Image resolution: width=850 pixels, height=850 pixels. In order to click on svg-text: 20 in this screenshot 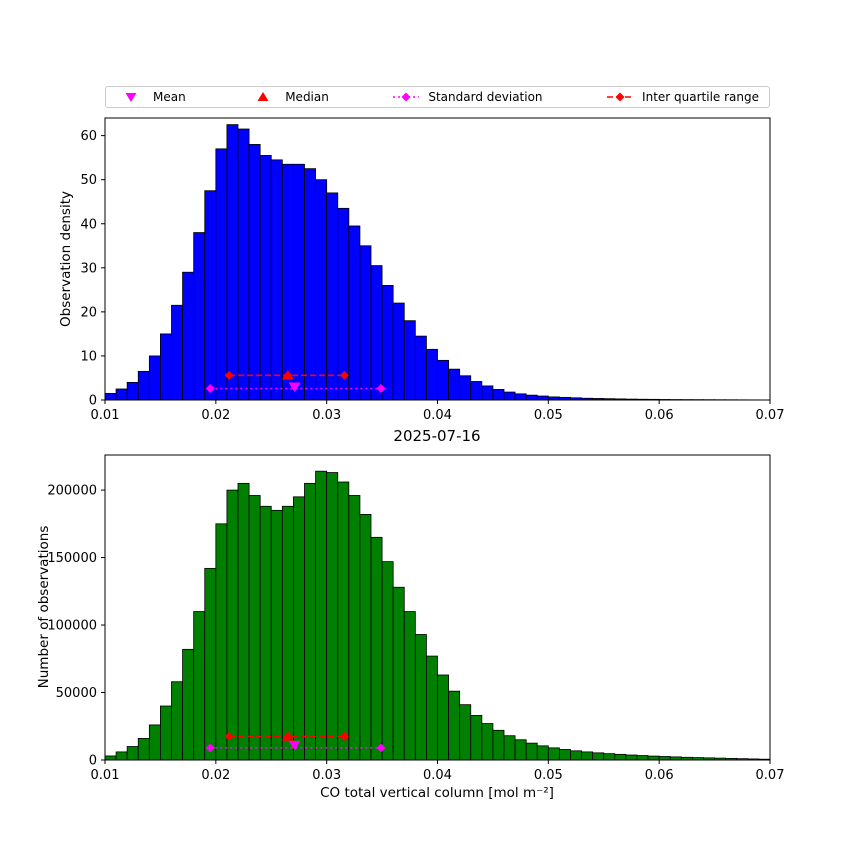, I will do `click(88, 312)`.